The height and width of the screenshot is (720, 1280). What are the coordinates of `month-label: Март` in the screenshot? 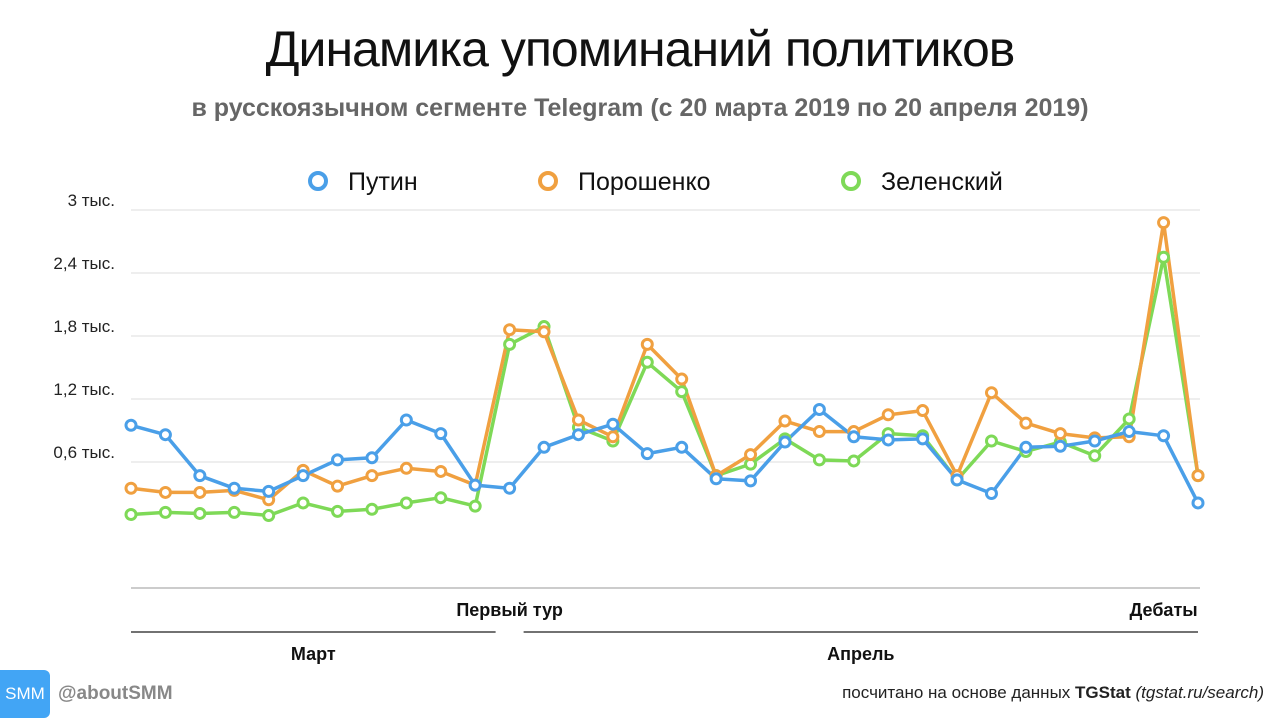 It's located at (313, 654).